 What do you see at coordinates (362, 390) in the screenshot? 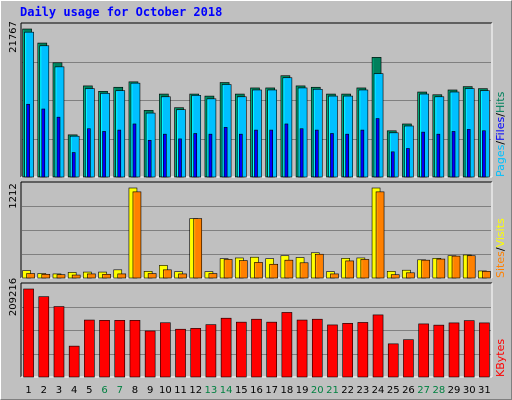
I see `x-tick-label: 23` at bounding box center [362, 390].